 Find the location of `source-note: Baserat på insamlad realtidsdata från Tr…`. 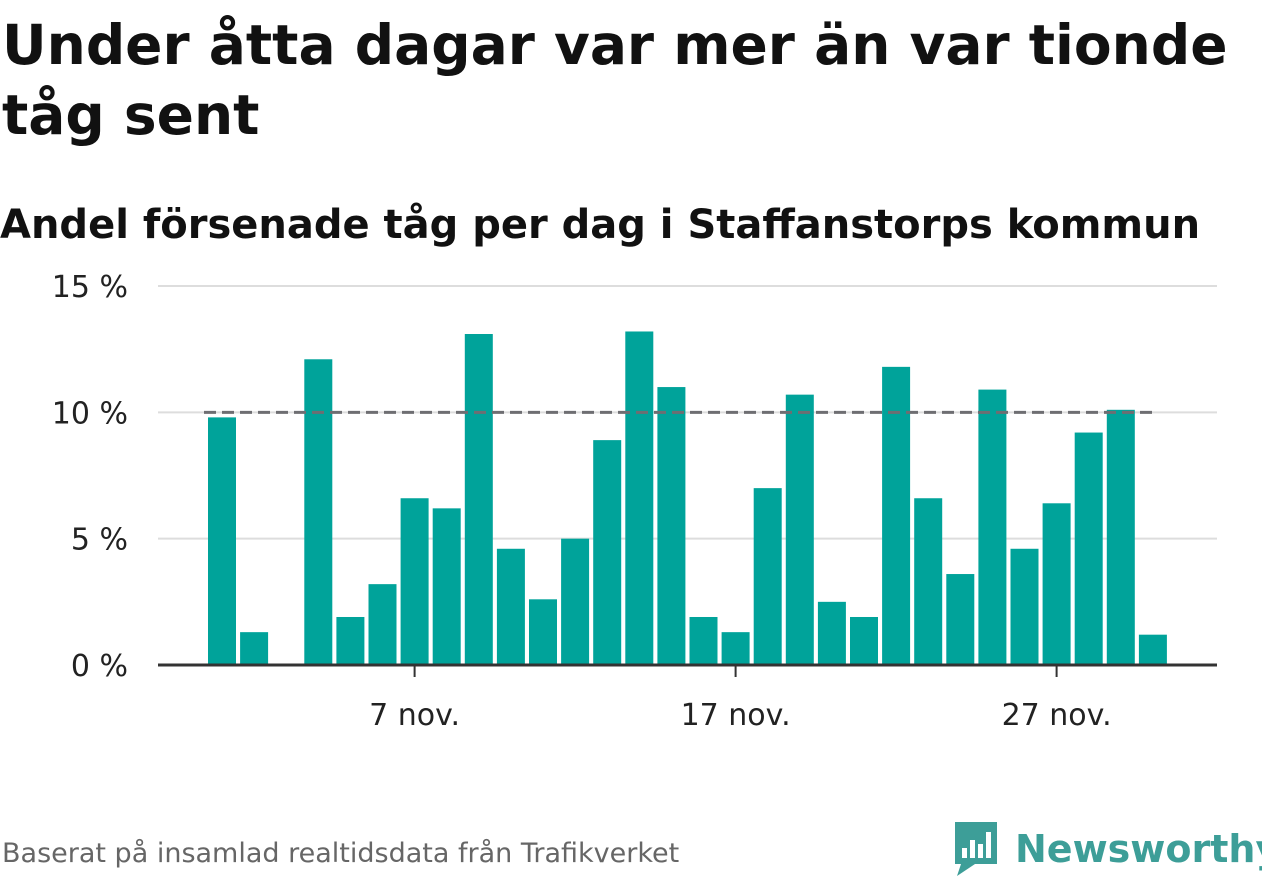

source-note: Baserat på insamlad realtidsdata från Tr… is located at coordinates (341, 853).